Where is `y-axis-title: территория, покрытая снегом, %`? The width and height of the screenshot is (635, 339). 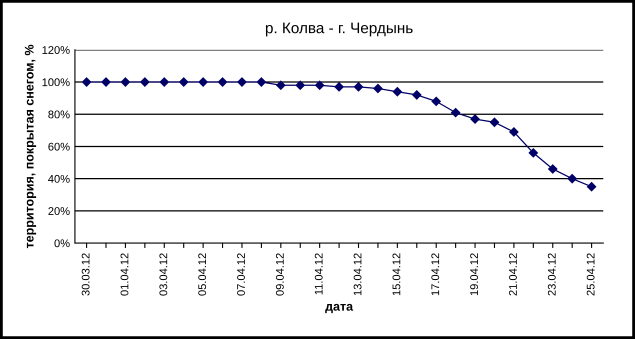
y-axis-title: территория, покрытая снегом, % is located at coordinates (30, 146).